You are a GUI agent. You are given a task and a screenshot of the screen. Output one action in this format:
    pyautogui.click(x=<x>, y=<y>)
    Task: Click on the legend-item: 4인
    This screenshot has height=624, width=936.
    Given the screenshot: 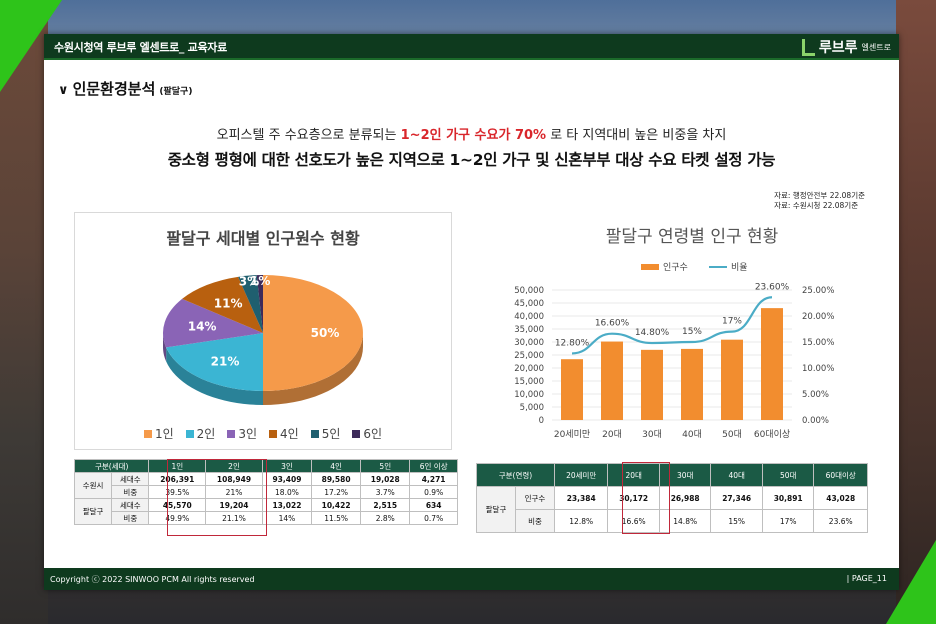 What is the action you would take?
    pyautogui.click(x=284, y=433)
    